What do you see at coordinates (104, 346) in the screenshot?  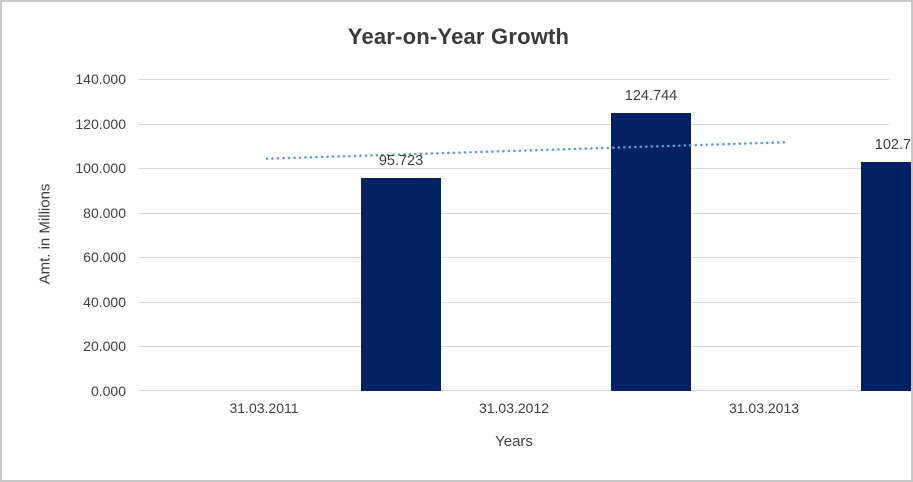 I see `y-tick-label: 20.000` at bounding box center [104, 346].